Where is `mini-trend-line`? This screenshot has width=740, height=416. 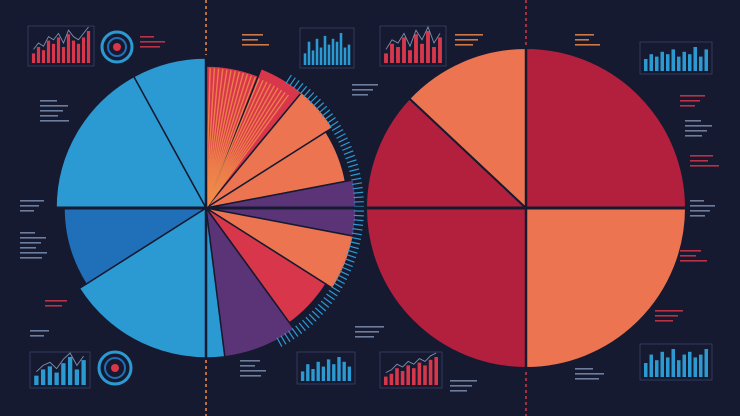 mini-trend-line is located at coordinates (61, 38).